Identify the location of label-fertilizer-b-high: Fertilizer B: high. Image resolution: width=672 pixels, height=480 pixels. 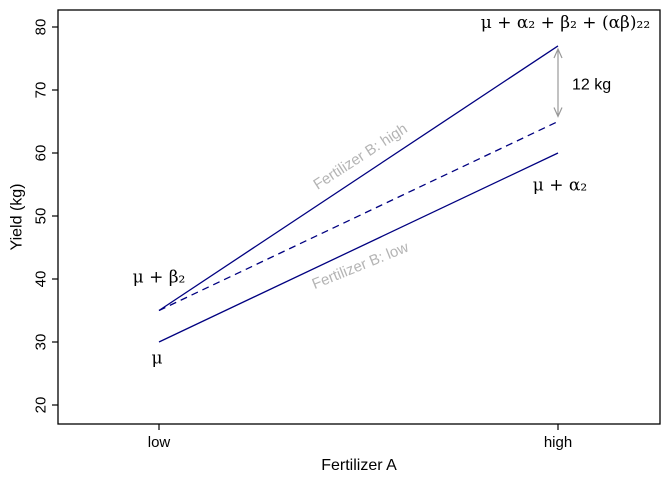
(360, 156).